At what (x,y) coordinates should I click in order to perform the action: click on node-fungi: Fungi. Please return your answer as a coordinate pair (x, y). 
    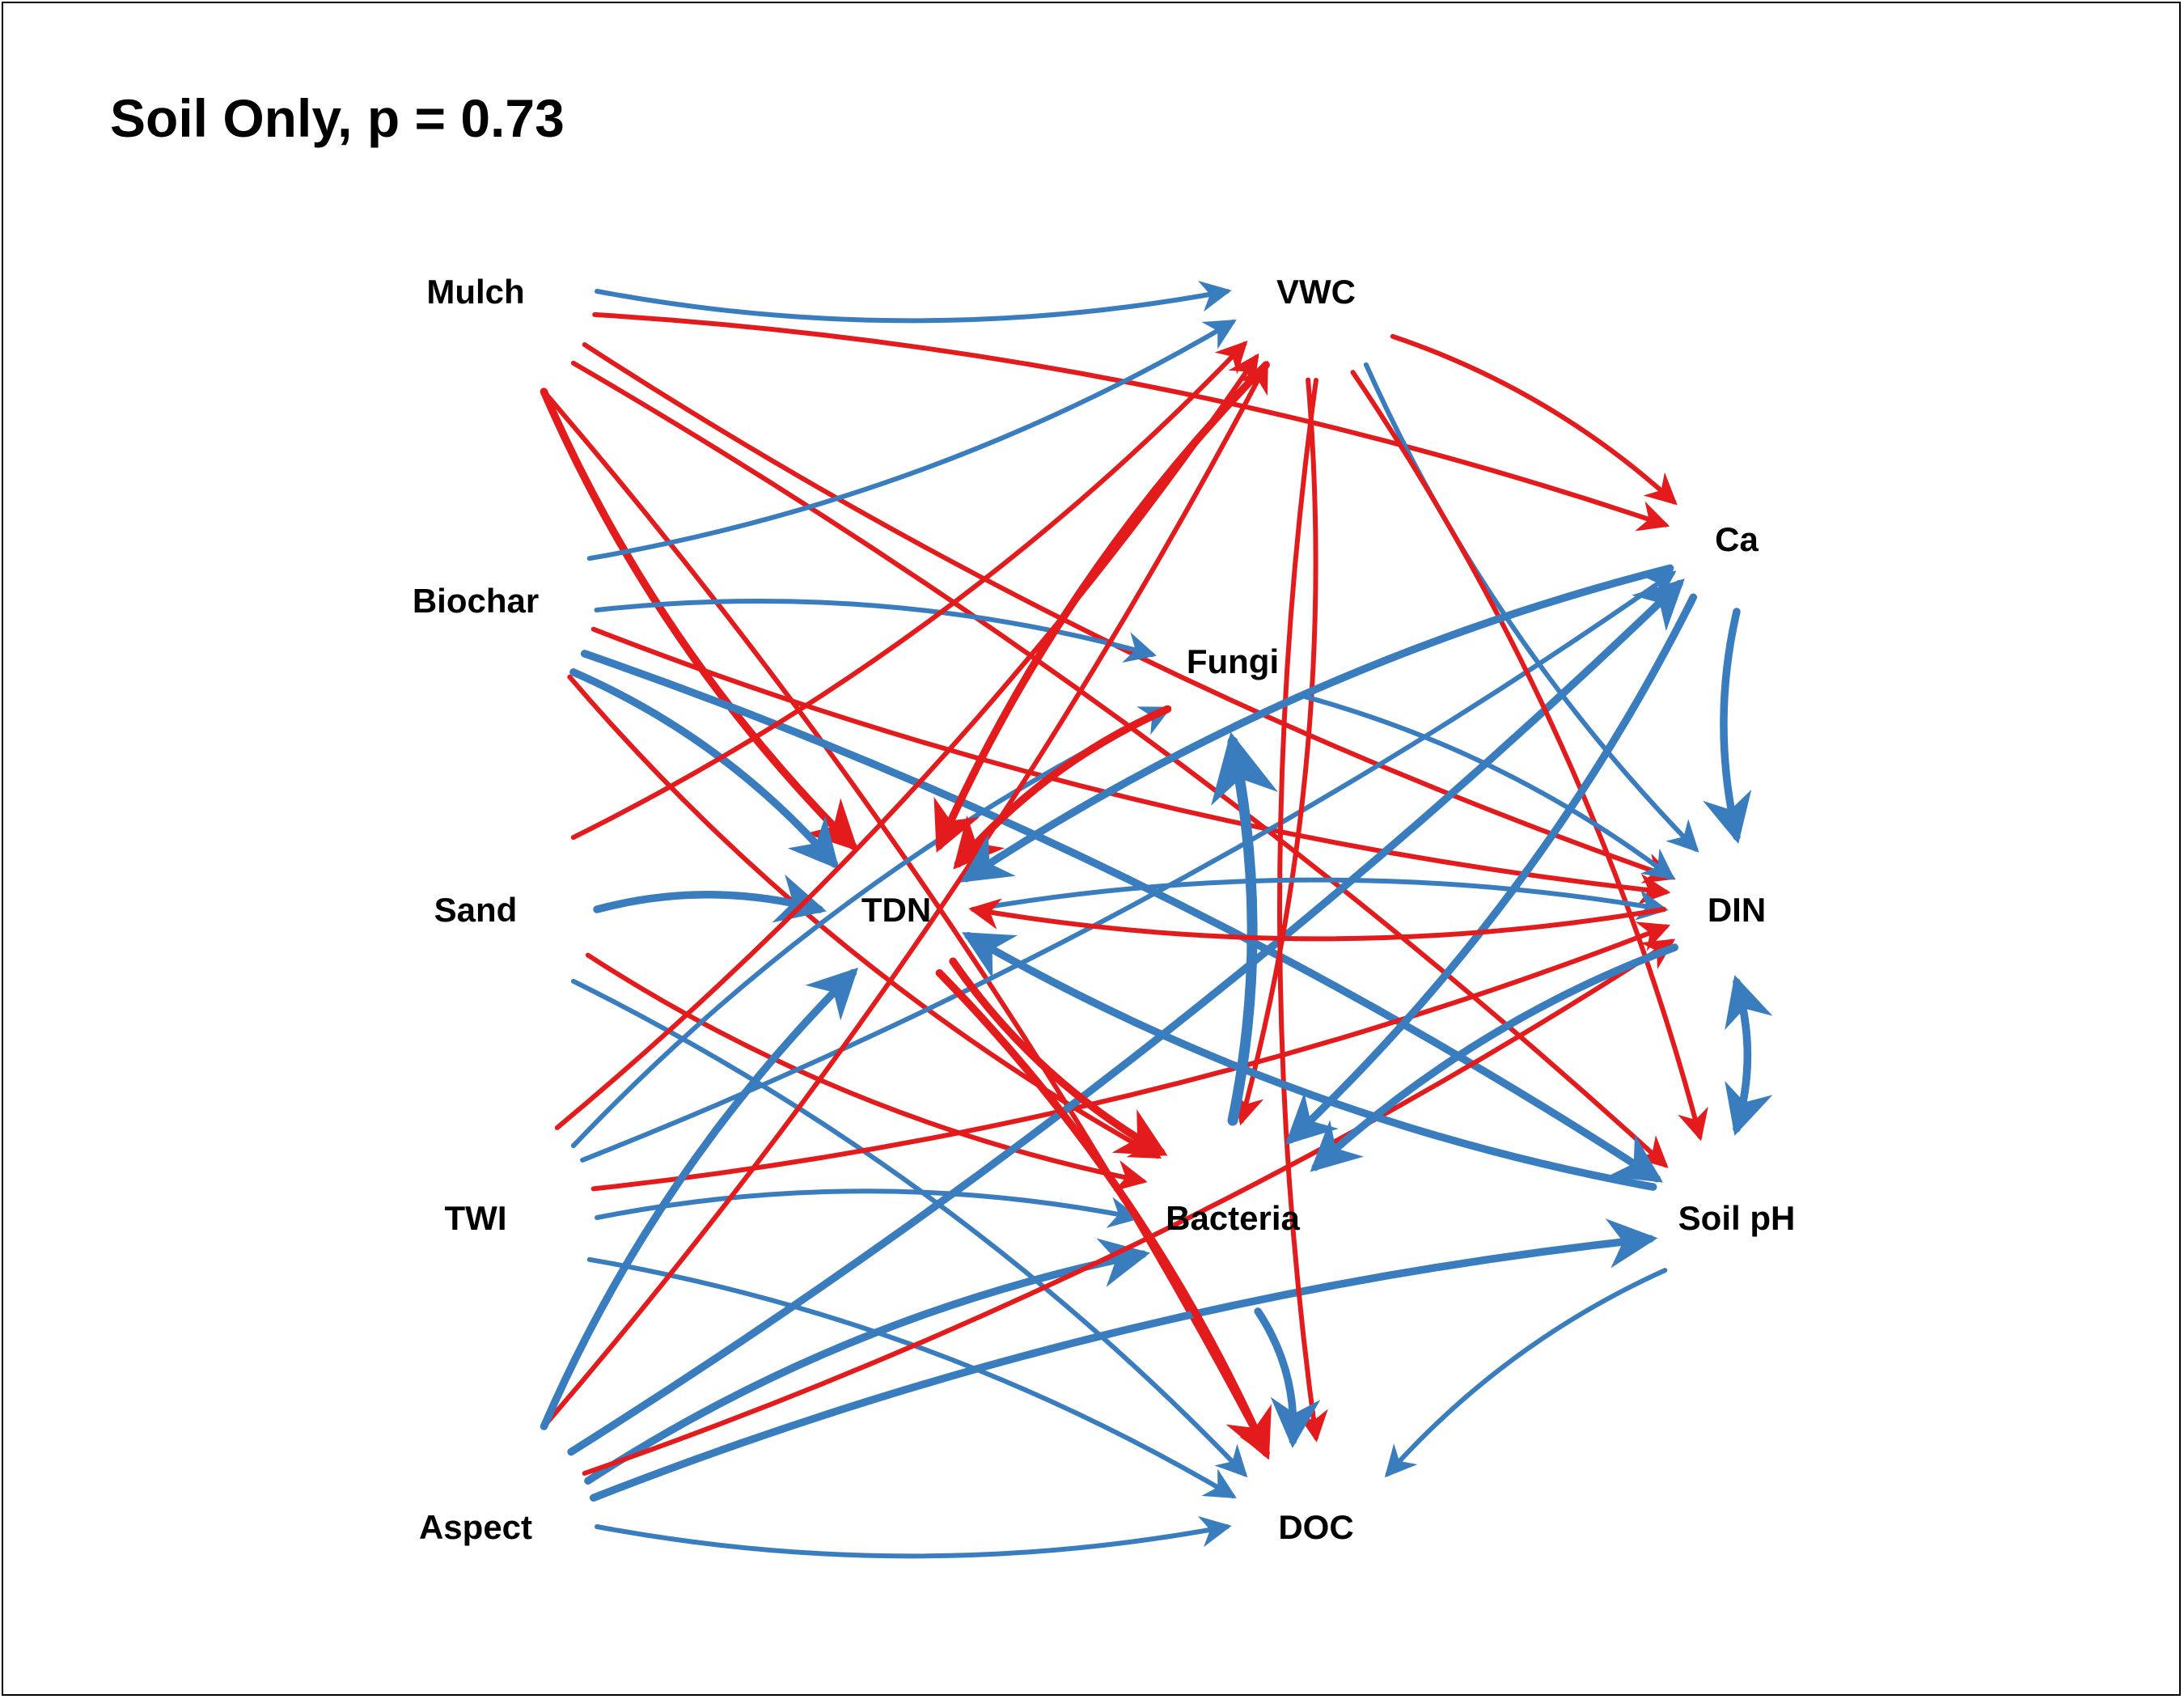
    Looking at the image, I should click on (1233, 661).